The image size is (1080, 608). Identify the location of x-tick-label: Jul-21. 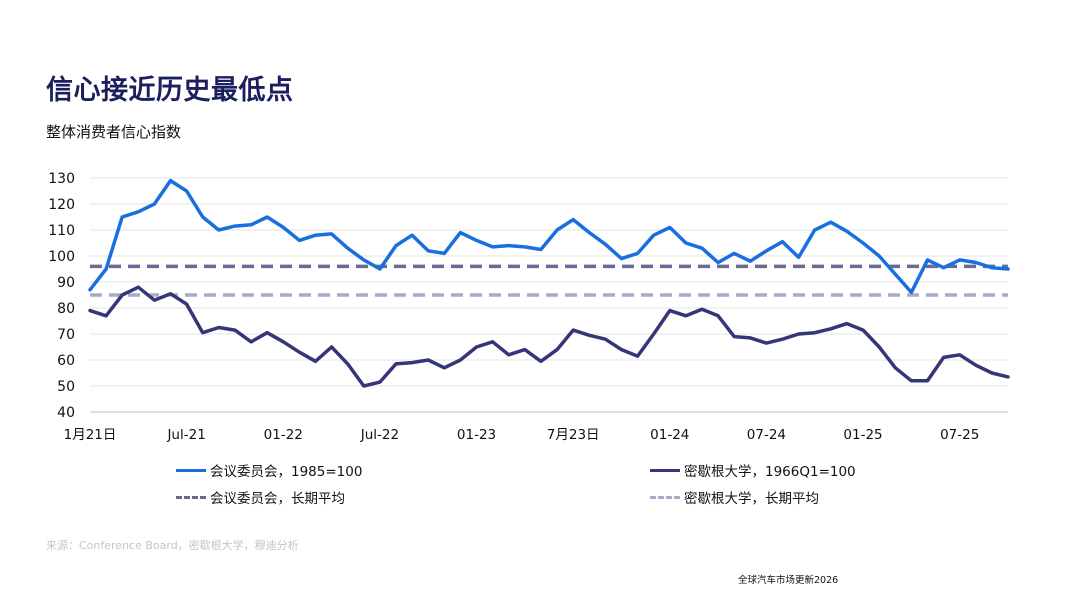
(185, 435).